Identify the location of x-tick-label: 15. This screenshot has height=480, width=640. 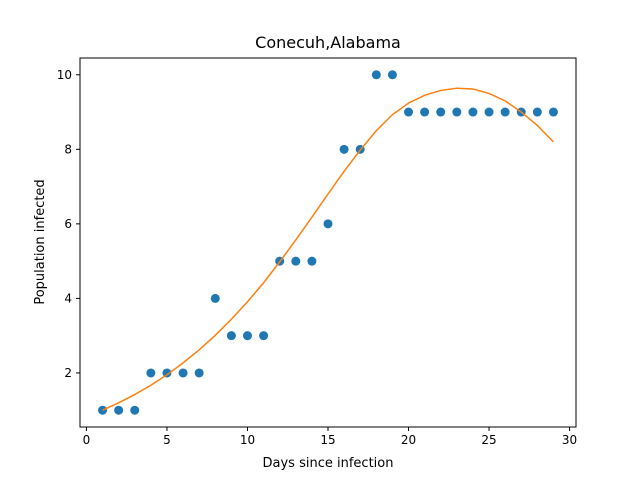
(327, 440).